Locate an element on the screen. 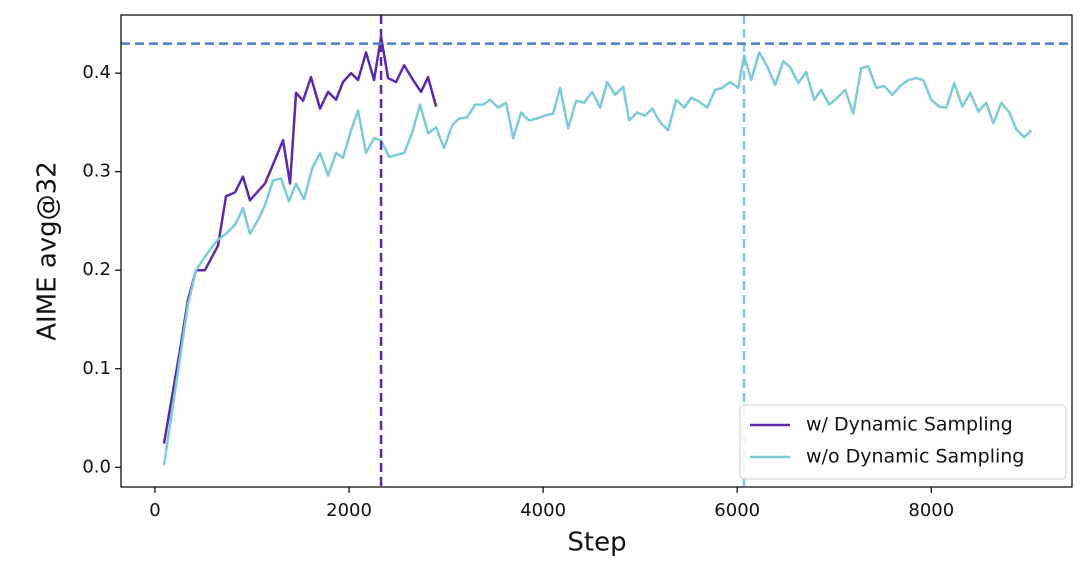 The image size is (1080, 561). x-tick-label: 0 is located at coordinates (154, 510).